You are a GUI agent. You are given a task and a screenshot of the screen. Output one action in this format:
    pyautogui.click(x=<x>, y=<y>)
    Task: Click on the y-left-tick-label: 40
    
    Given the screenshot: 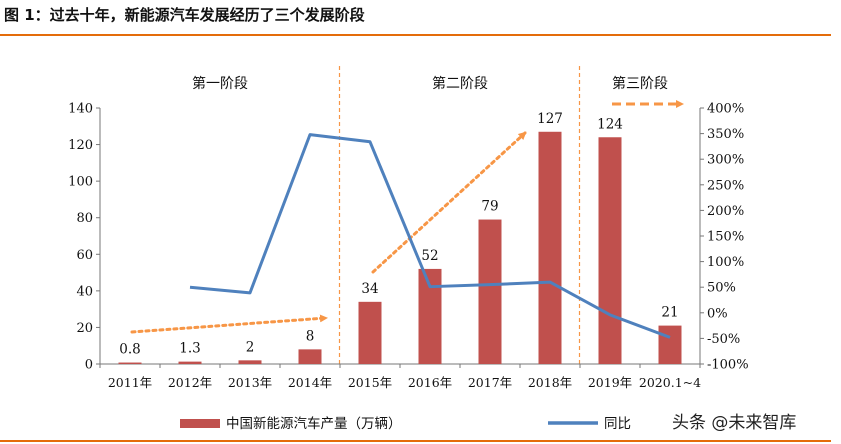 What is the action you would take?
    pyautogui.click(x=84, y=291)
    